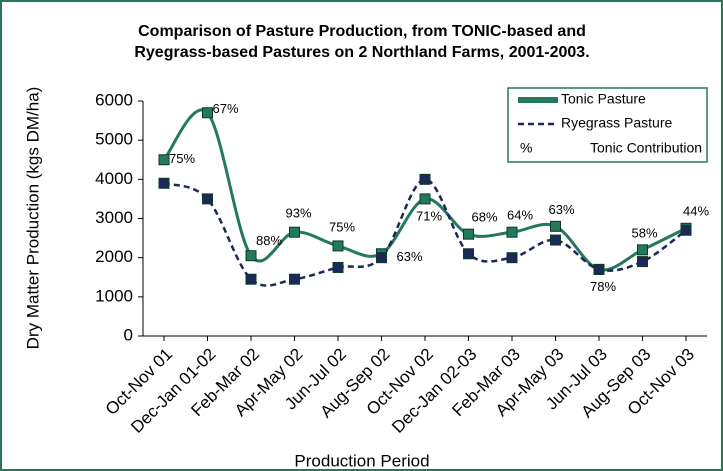 The width and height of the screenshot is (723, 471). Describe the element at coordinates (269, 240) in the screenshot. I see `contribution-label: 88%` at that location.